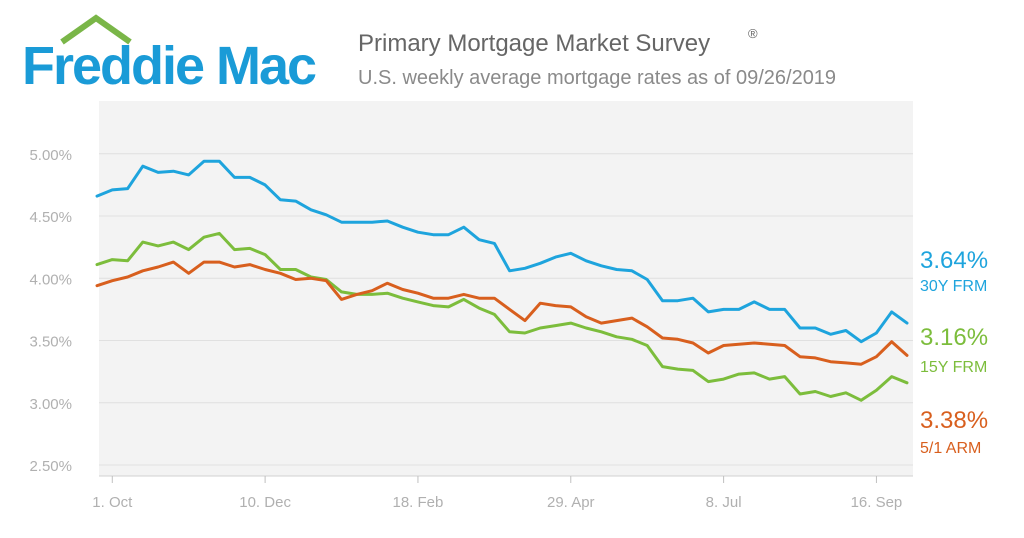  What do you see at coordinates (534, 43) in the screenshot?
I see `chart-title: Primary Mortgage Market Survey` at bounding box center [534, 43].